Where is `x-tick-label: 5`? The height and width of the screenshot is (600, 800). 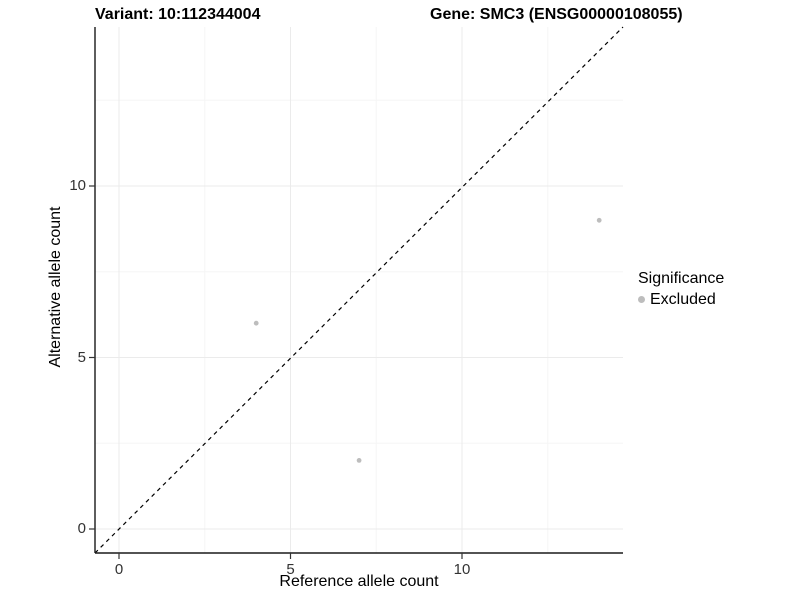
x-tick-label: 5 is located at coordinates (290, 569).